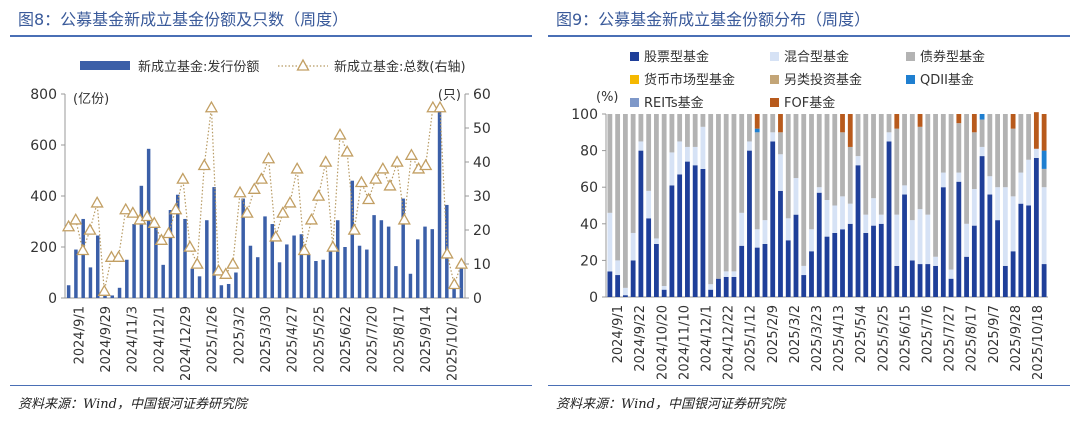  Describe the element at coordinates (950, 338) in the screenshot. I see `x-tick-label: 2025/7/27` at that location.